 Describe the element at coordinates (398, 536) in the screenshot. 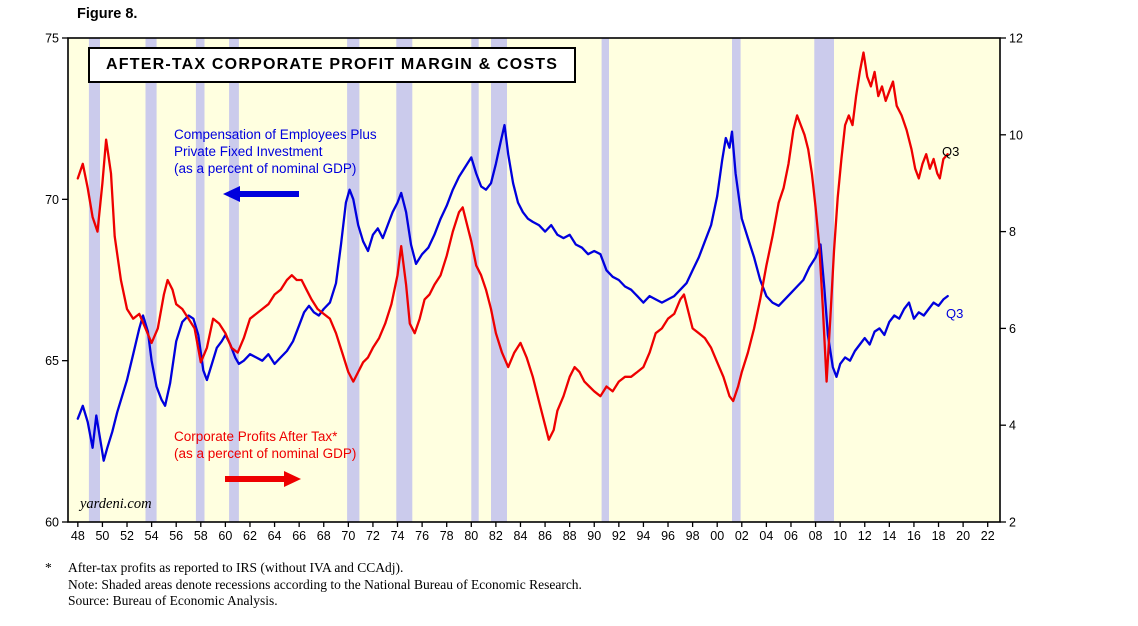

I see `x-tick-label: 74` at that location.